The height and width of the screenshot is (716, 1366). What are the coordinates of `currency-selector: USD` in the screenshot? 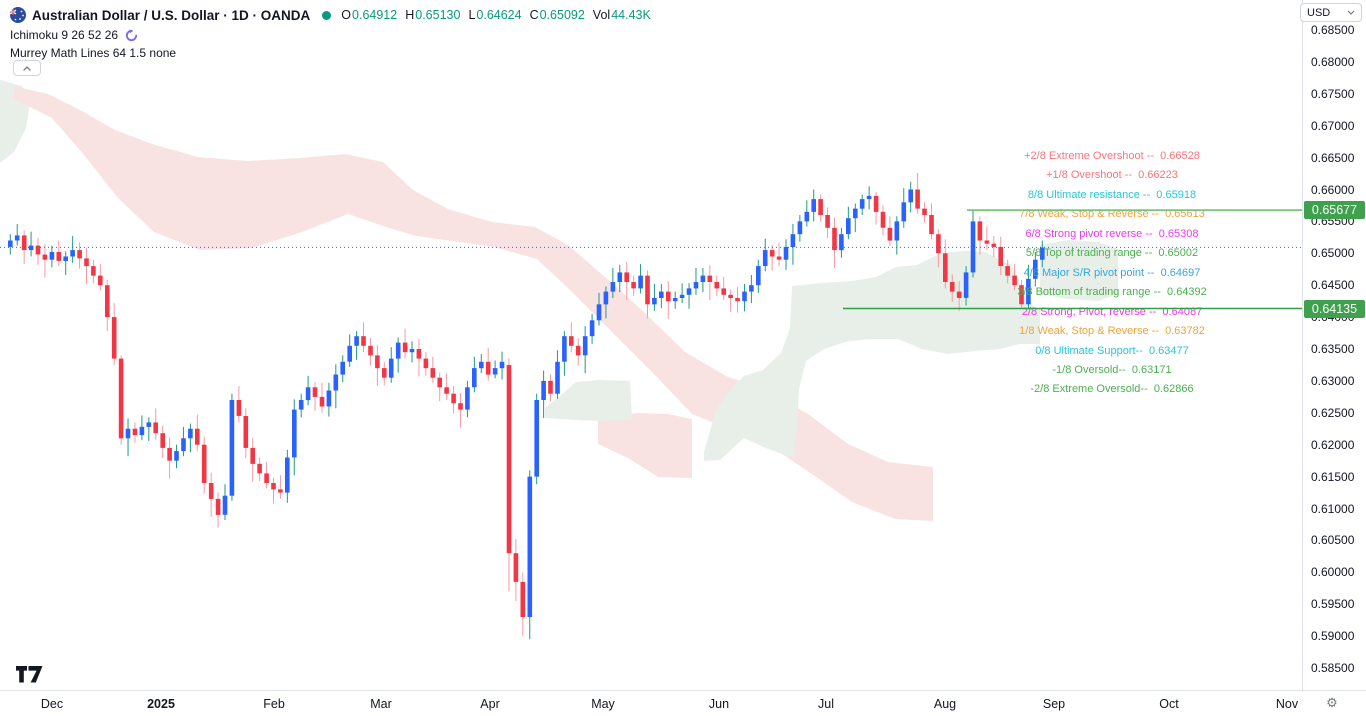 It's located at (1331, 12).